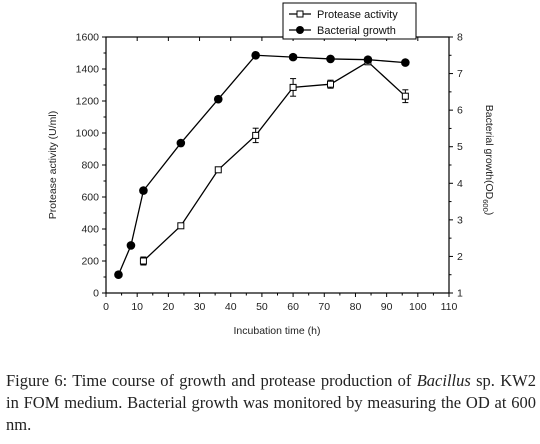 The height and width of the screenshot is (444, 540). I want to click on y-right-tick-label: 3, so click(460, 220).